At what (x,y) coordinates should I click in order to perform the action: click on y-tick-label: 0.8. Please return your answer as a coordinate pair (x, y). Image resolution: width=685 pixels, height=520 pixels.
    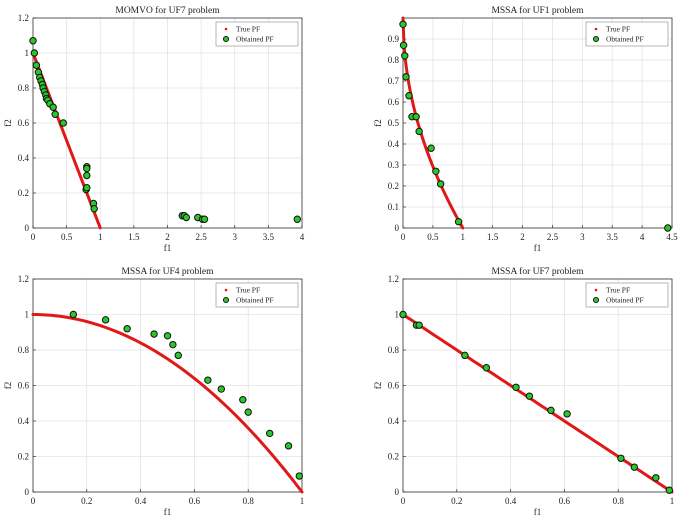
    Looking at the image, I should click on (24, 88).